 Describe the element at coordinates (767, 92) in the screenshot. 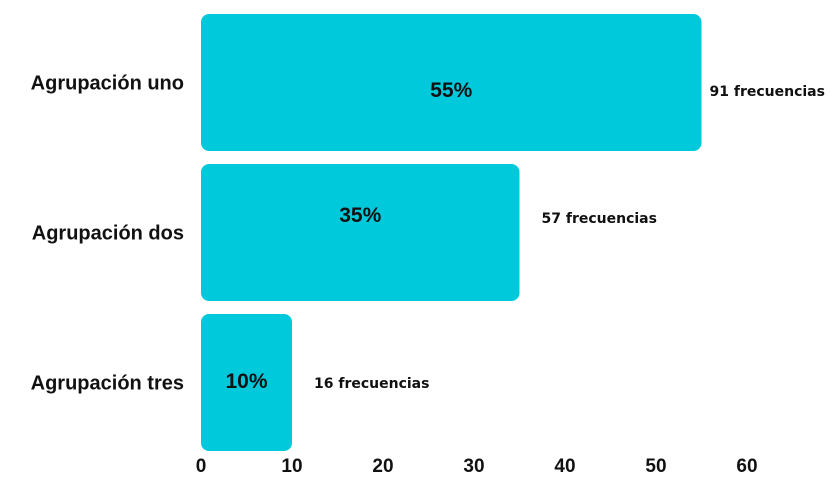

I see `frequency-annotation: 91 frecuencias` at that location.